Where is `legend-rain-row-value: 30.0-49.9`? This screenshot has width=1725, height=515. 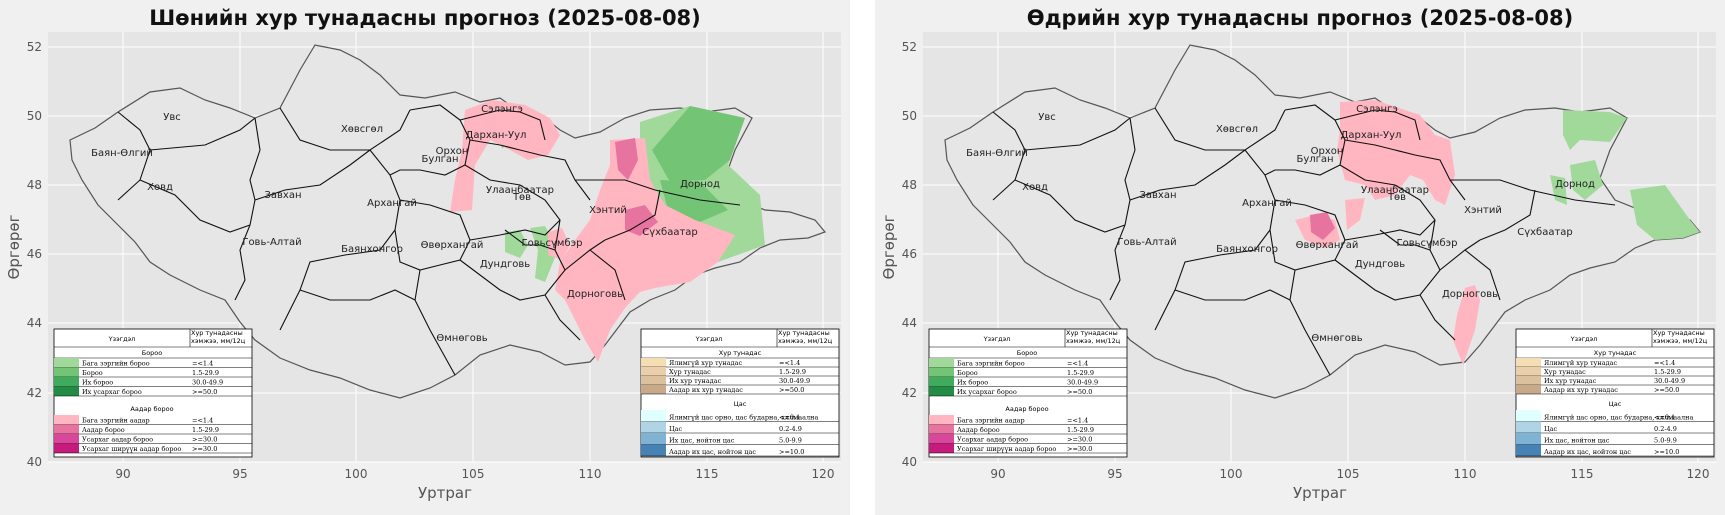 legend-rain-row-value: 30.0-49.9 is located at coordinates (1082, 383).